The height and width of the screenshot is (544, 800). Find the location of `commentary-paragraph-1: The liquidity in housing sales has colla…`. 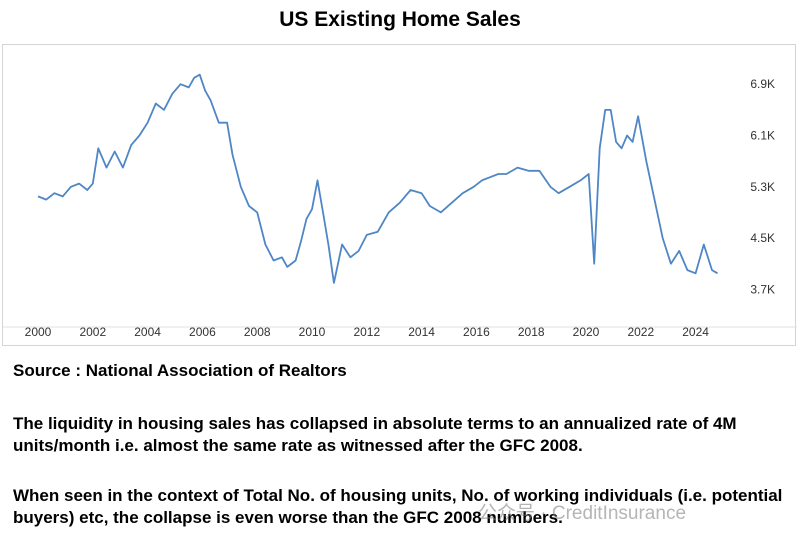

commentary-paragraph-1: The liquidity in housing sales has colla… is located at coordinates (375, 434).